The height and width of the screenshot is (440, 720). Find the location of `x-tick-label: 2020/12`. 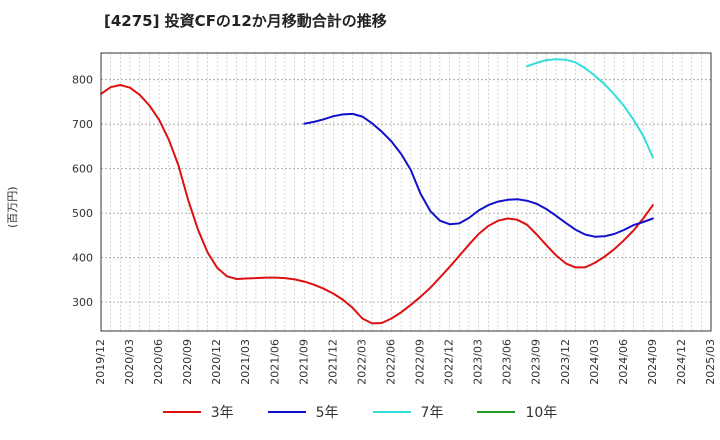

x-tick-label: 2020/12 is located at coordinates (216, 362).